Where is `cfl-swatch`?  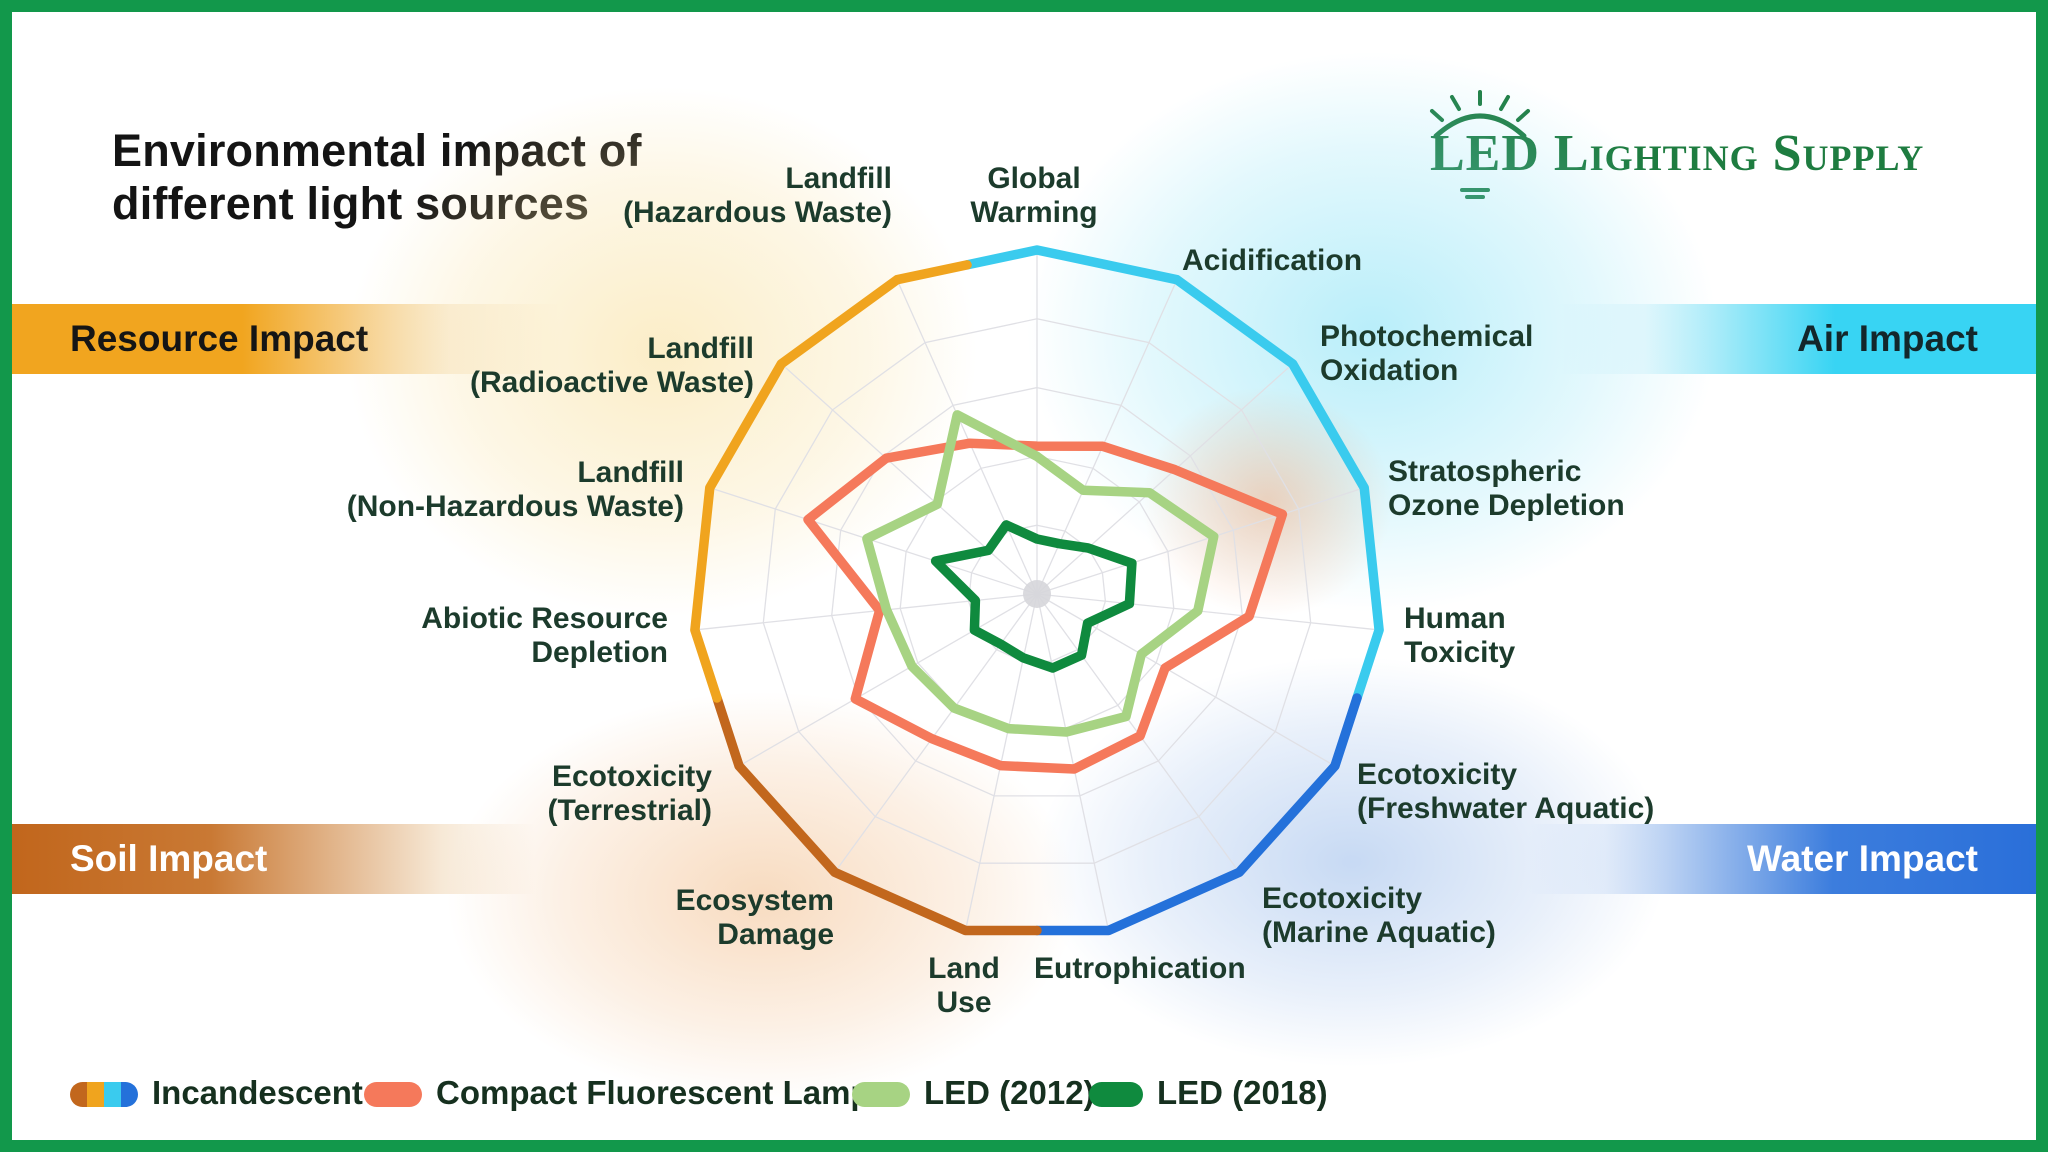
cfl-swatch is located at coordinates (393, 1094).